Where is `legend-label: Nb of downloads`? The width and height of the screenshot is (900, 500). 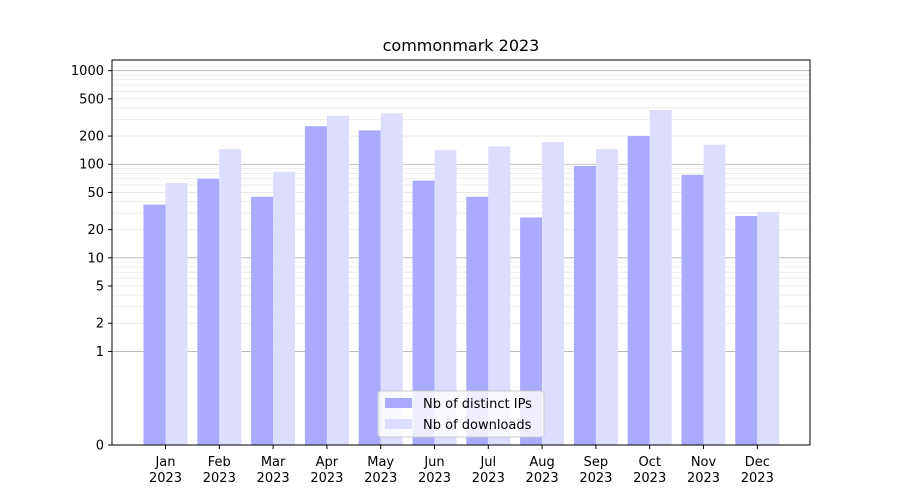 legend-label: Nb of downloads is located at coordinates (477, 425).